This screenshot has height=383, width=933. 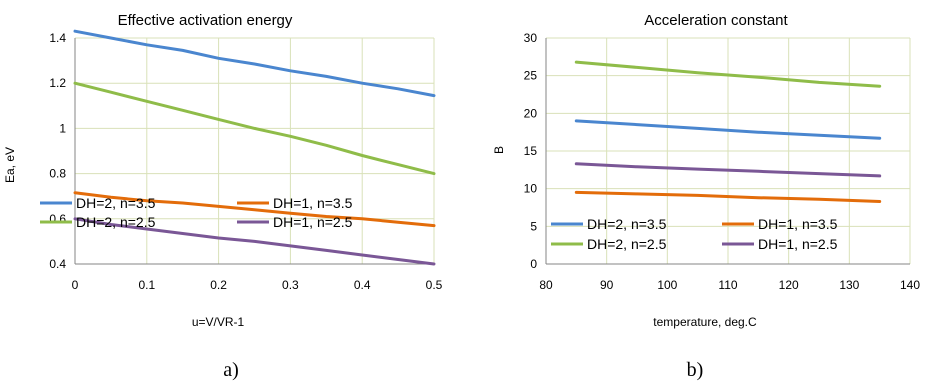 I want to click on x-tick-label: 0.3, so click(x=290, y=285).